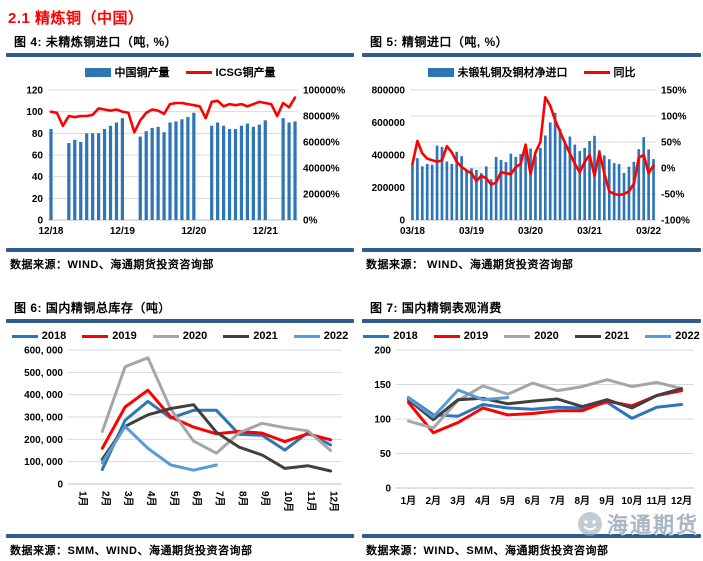  What do you see at coordinates (675, 221) in the screenshot?
I see `svg-text: -100%` at bounding box center [675, 221].